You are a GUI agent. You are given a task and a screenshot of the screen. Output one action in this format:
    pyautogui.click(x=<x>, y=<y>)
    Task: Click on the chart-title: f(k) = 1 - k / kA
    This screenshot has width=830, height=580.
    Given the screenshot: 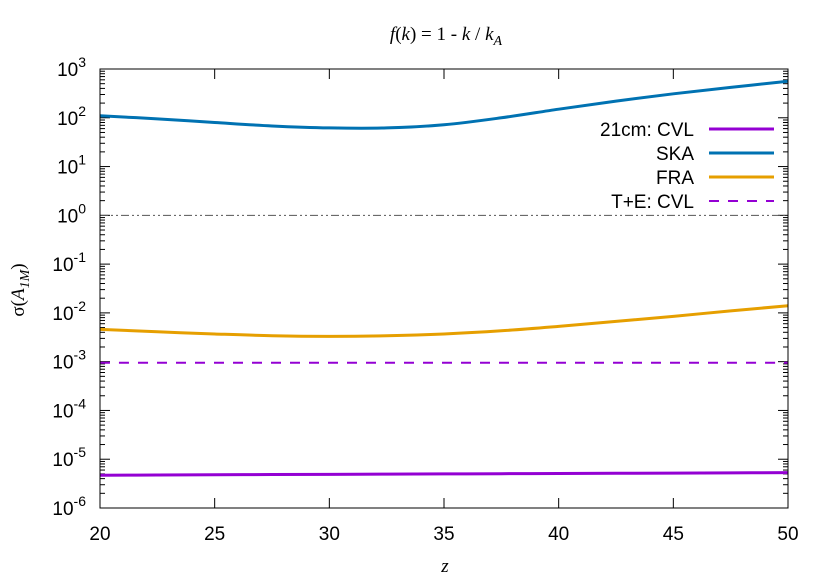 What is the action you would take?
    pyautogui.click(x=446, y=36)
    